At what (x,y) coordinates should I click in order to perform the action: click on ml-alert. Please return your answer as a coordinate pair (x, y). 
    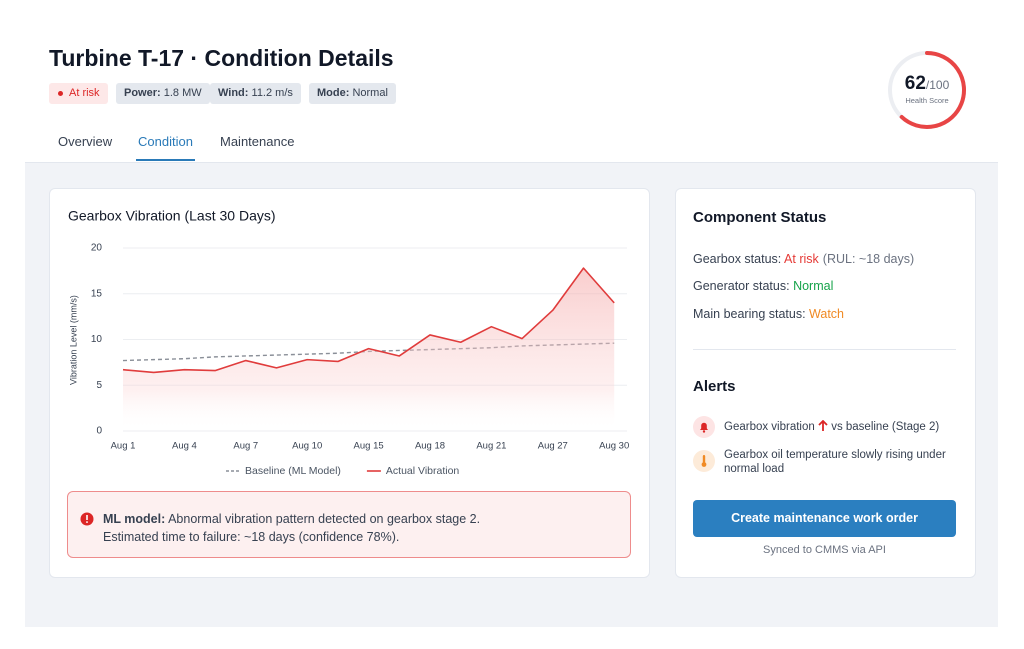
    Looking at the image, I should click on (349, 524).